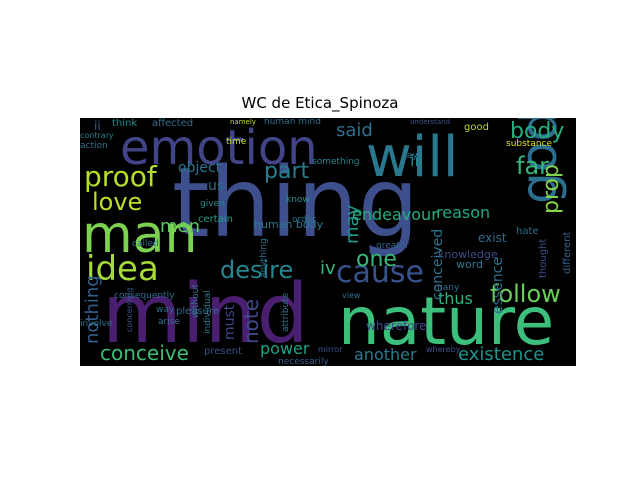 Image resolution: width=640 pixels, height=480 pixels. What do you see at coordinates (395, 214) in the screenshot?
I see `word-endeavour: endeavour` at bounding box center [395, 214].